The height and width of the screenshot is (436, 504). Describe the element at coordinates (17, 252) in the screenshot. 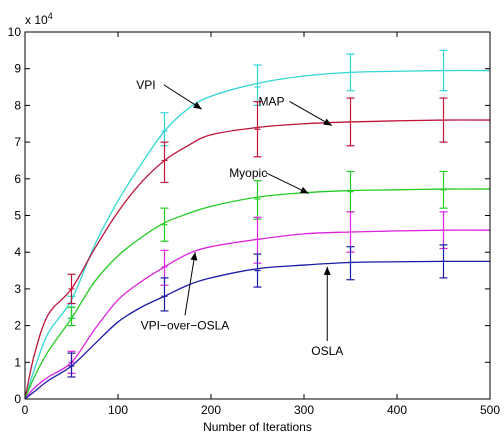

I see `y-tick-label-4: 4` at that location.